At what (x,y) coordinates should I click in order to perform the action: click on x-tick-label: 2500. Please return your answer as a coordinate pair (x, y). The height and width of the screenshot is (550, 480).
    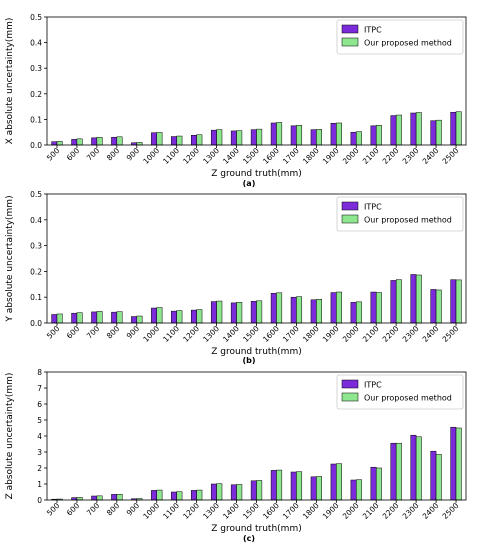
    Looking at the image, I should click on (451, 334).